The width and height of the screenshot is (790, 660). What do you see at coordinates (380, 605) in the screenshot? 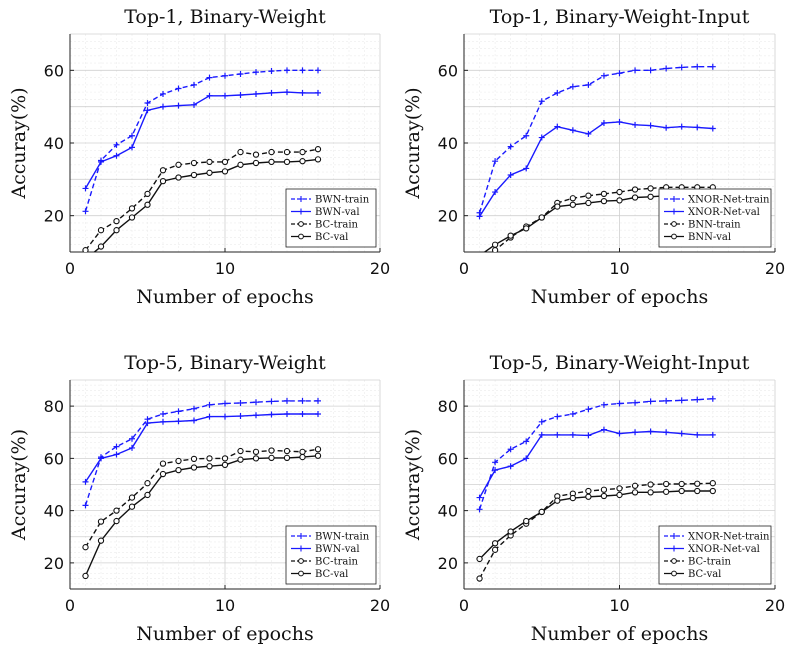
I see `x-tick-label: 20` at bounding box center [380, 605].